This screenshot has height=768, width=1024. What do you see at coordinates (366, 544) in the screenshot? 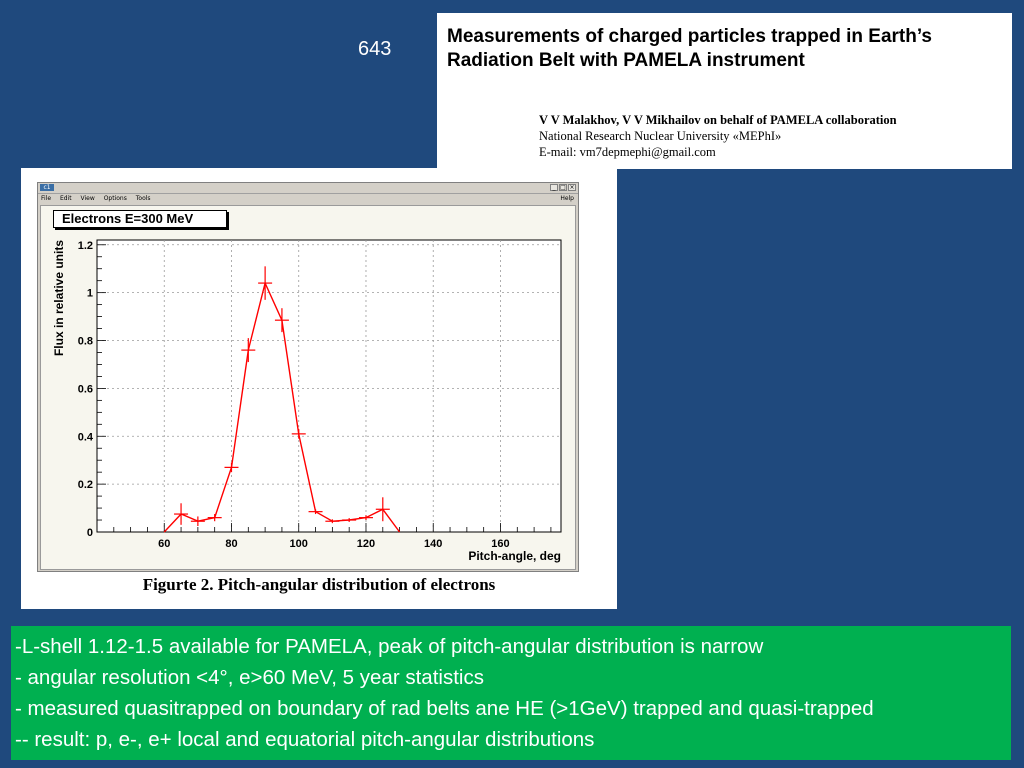
I see `x-tick-label: 120` at bounding box center [366, 544].